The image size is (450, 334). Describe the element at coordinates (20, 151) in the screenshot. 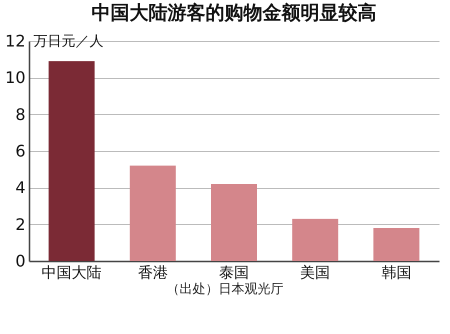

I see `y-tick-label: 6` at that location.